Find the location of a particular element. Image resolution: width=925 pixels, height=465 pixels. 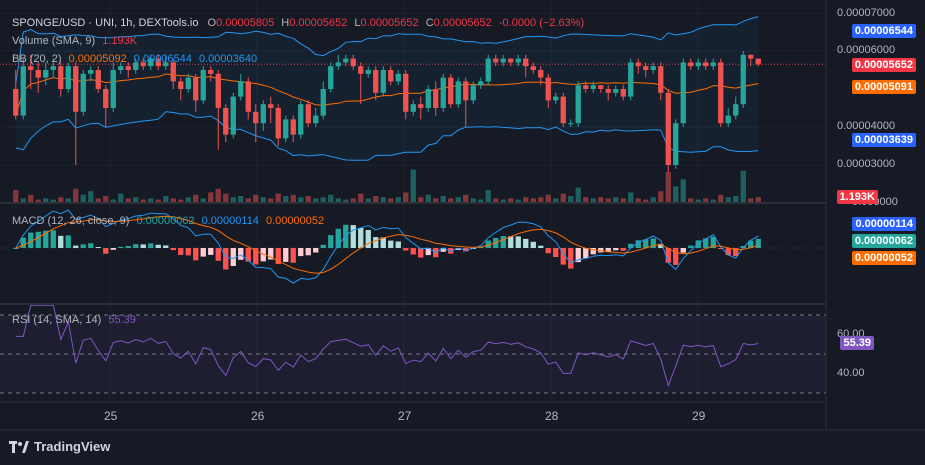

macd-legend-label: MACD (12, 26, close, 9) is located at coordinates (71, 221).